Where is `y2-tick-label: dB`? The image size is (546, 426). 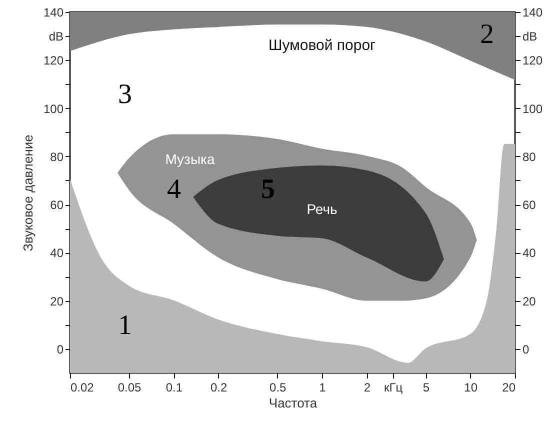
y2-tick-label: dB is located at coordinates (530, 37).